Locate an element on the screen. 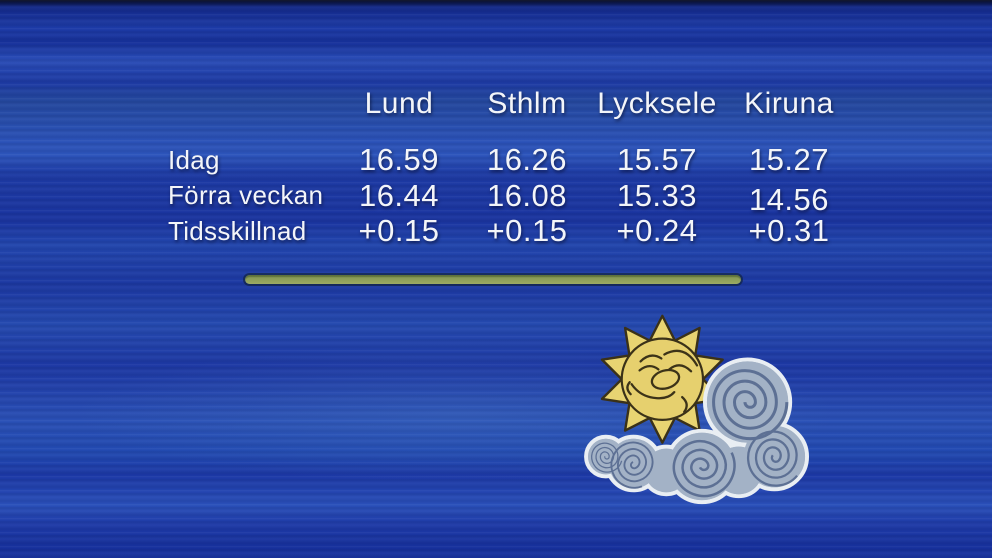 This screenshot has width=992, height=558. column-header-kiruna: Kiruna is located at coordinates (789, 103).